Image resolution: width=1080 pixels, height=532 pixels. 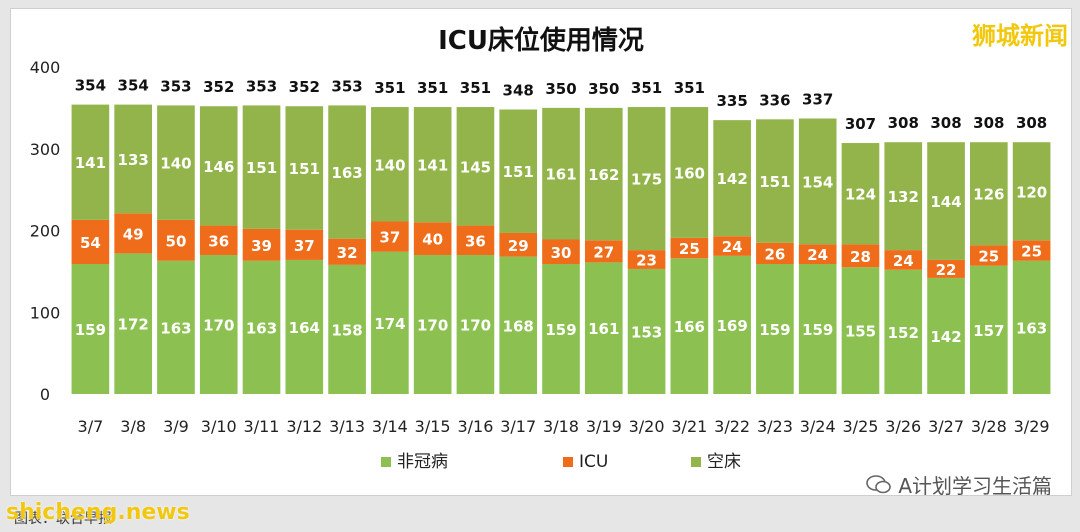 I want to click on segment-value-label: 163, so click(x=175, y=328).